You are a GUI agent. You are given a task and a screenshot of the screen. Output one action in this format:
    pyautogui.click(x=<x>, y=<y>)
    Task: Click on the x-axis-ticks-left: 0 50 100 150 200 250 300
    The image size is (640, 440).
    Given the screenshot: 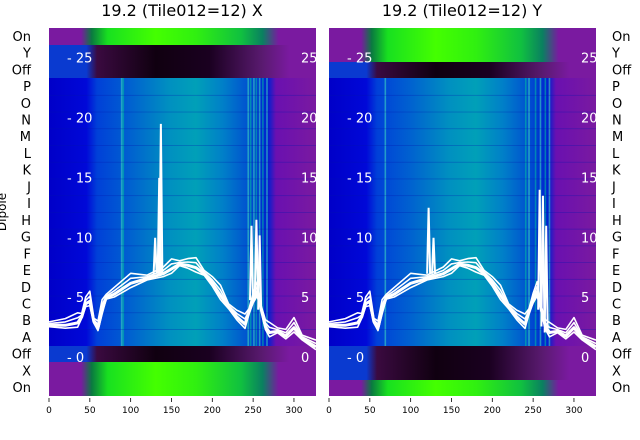 What is the action you would take?
    pyautogui.click(x=174, y=407)
    